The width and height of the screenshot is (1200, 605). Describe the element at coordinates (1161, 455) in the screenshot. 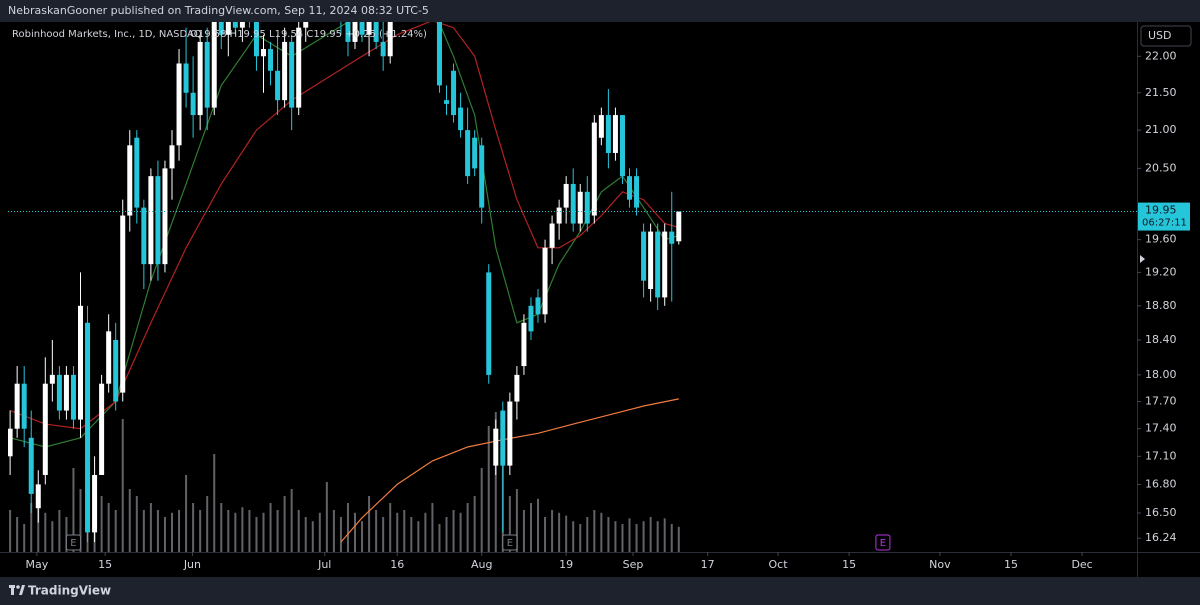

I see `y-tick-label: 17.10` at that location.